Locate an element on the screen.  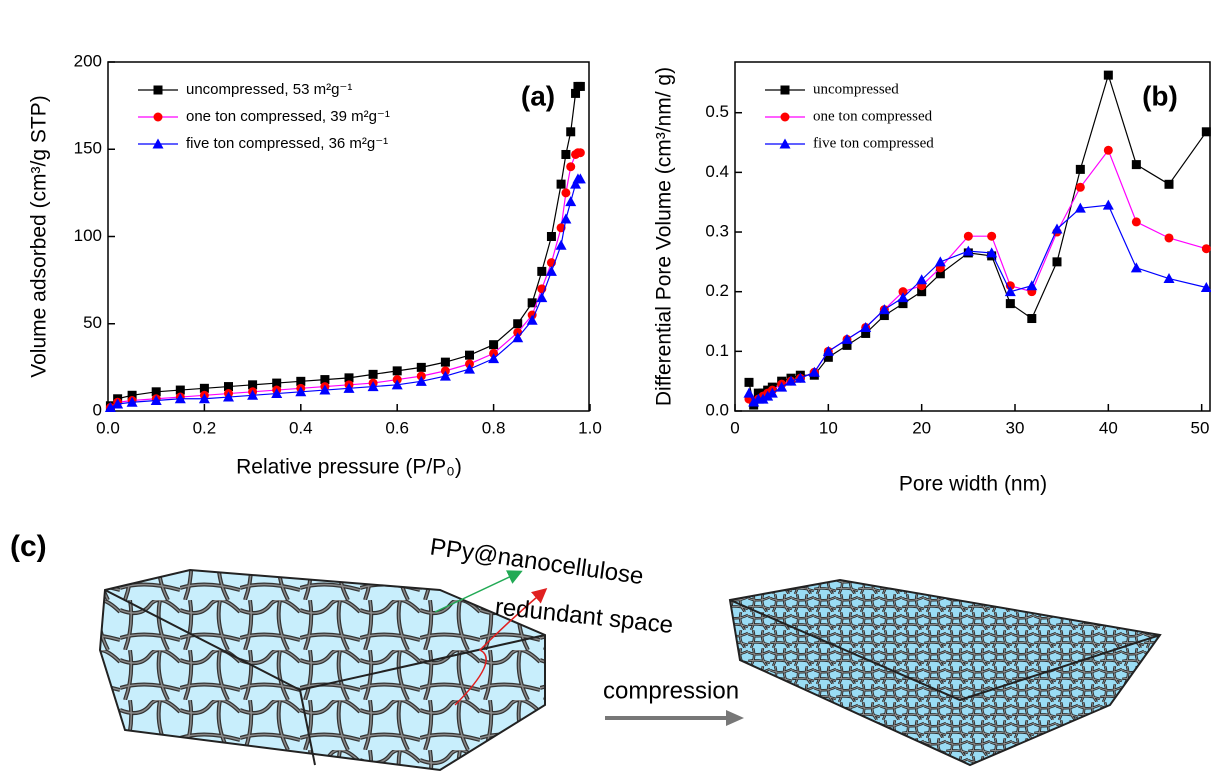
x-tick-label: 40 is located at coordinates (1108, 427).